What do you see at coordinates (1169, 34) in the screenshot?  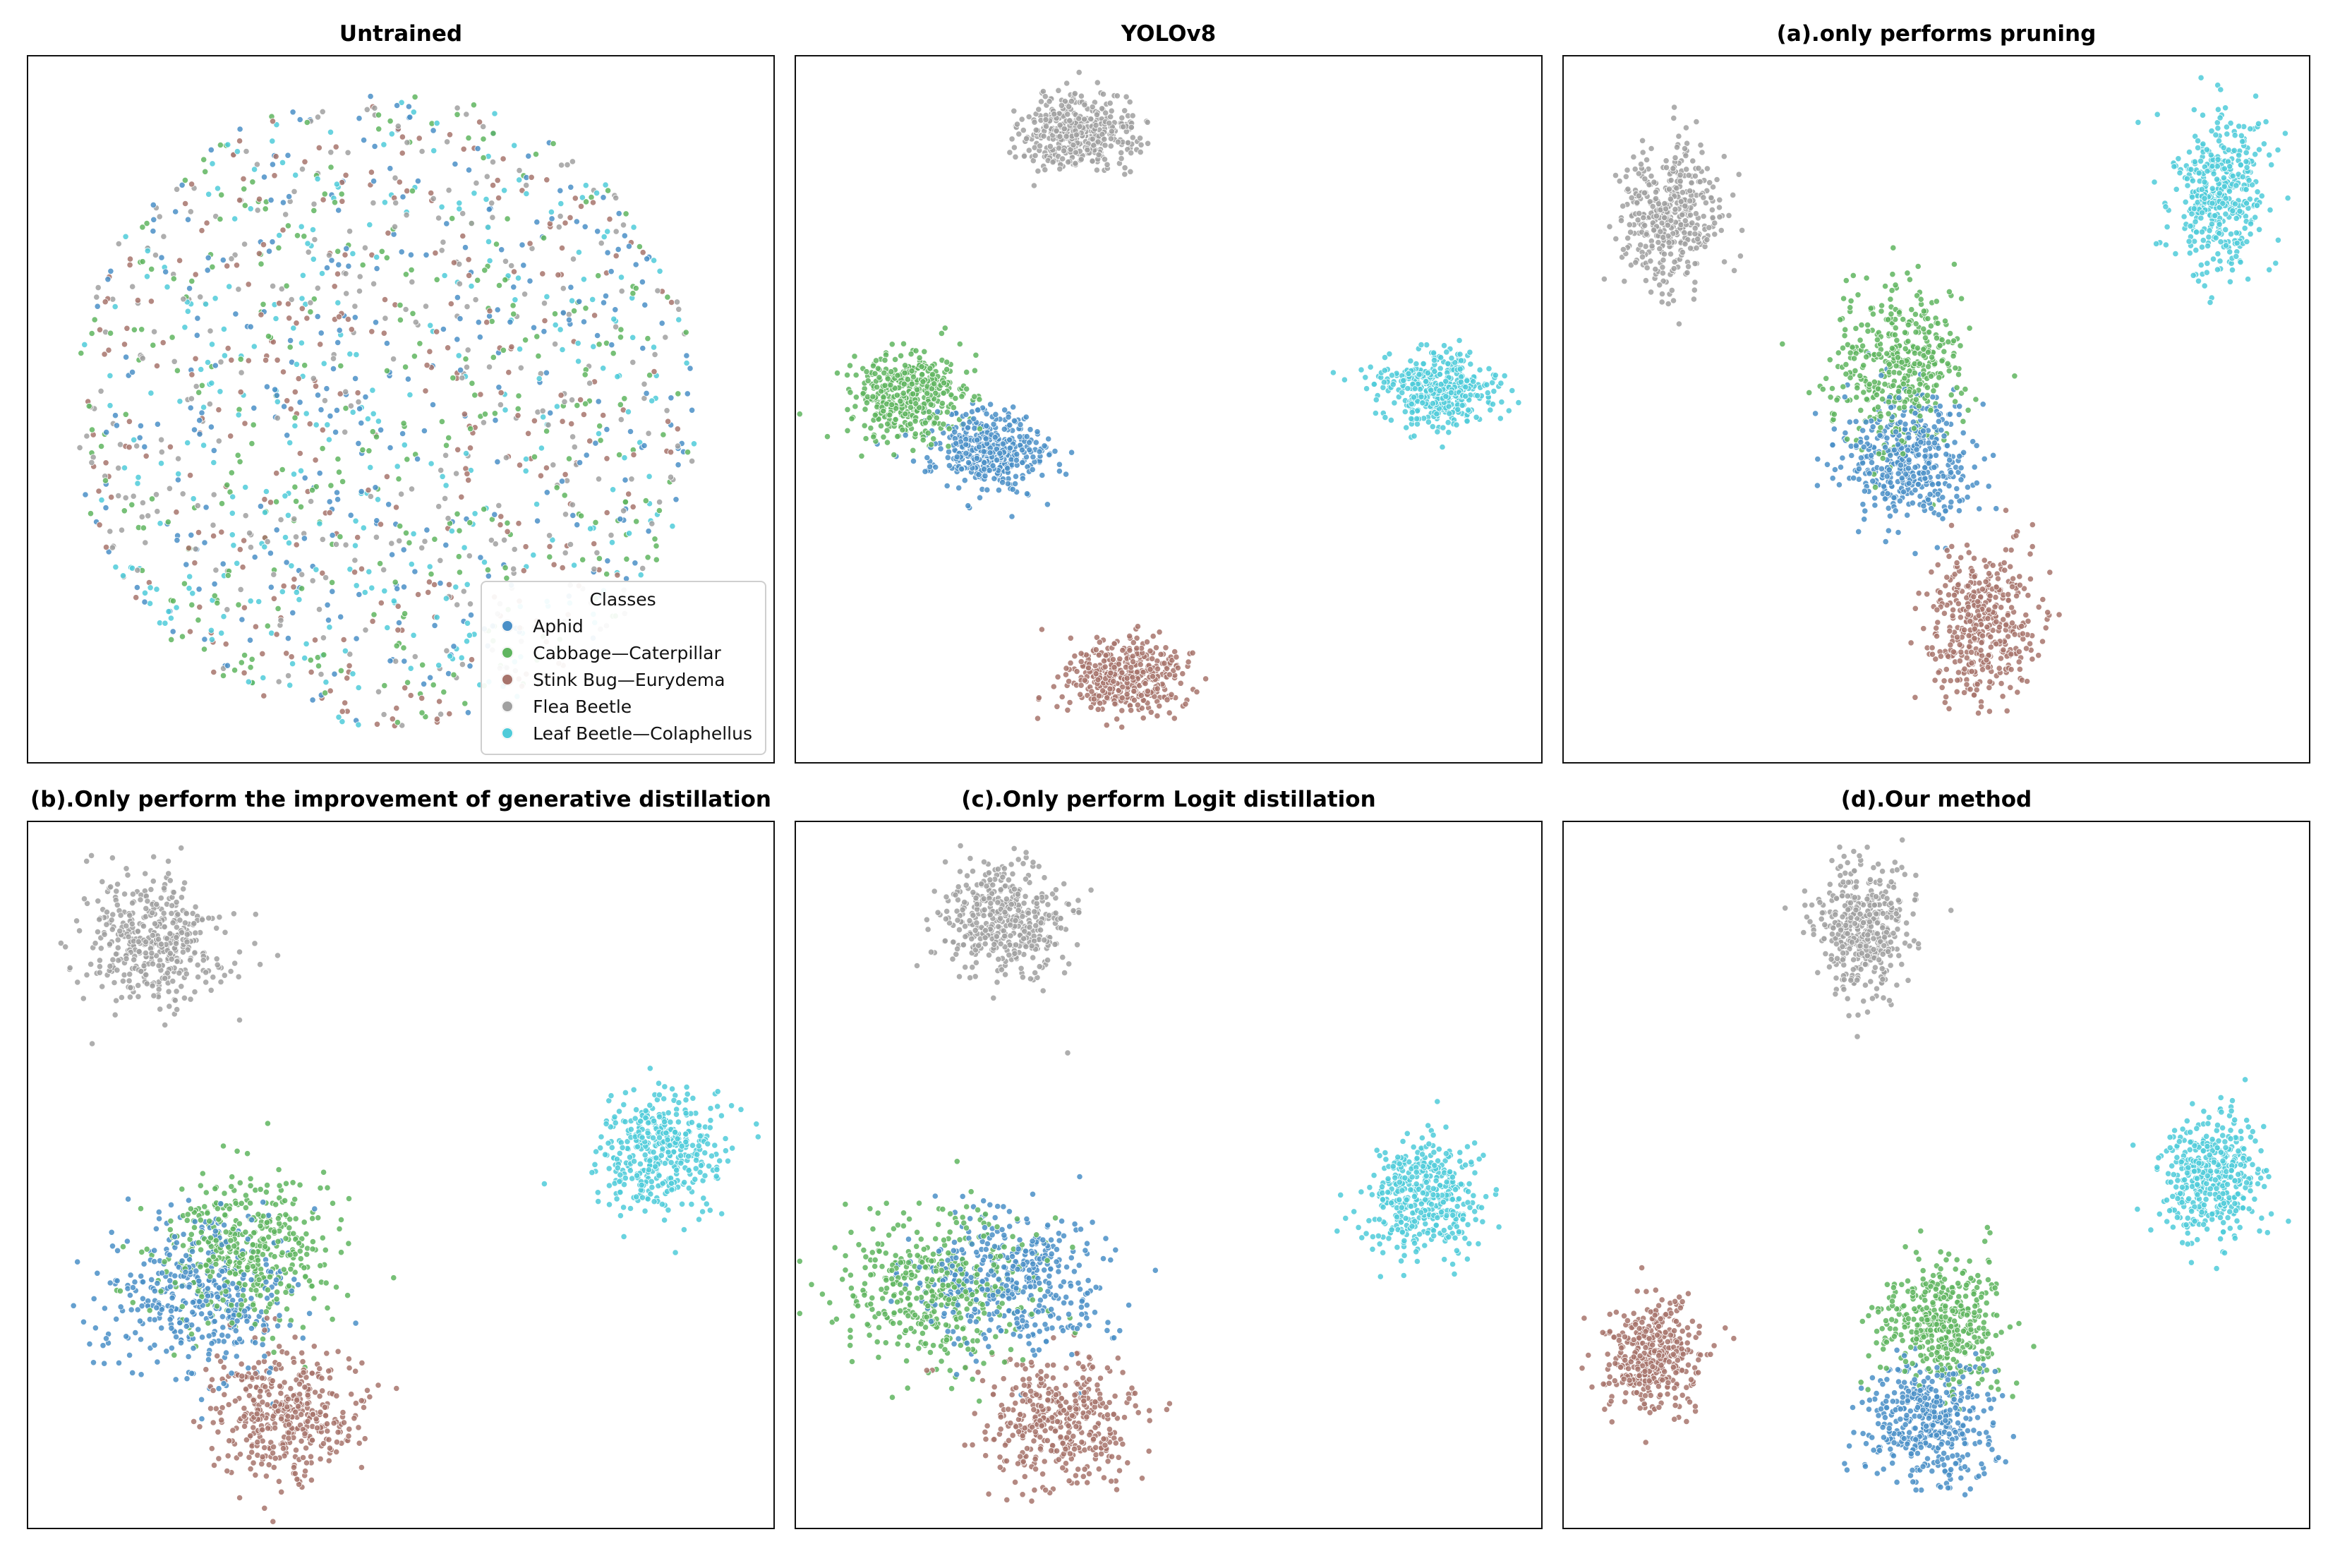 I see `panel-title: YOLOv8` at bounding box center [1169, 34].